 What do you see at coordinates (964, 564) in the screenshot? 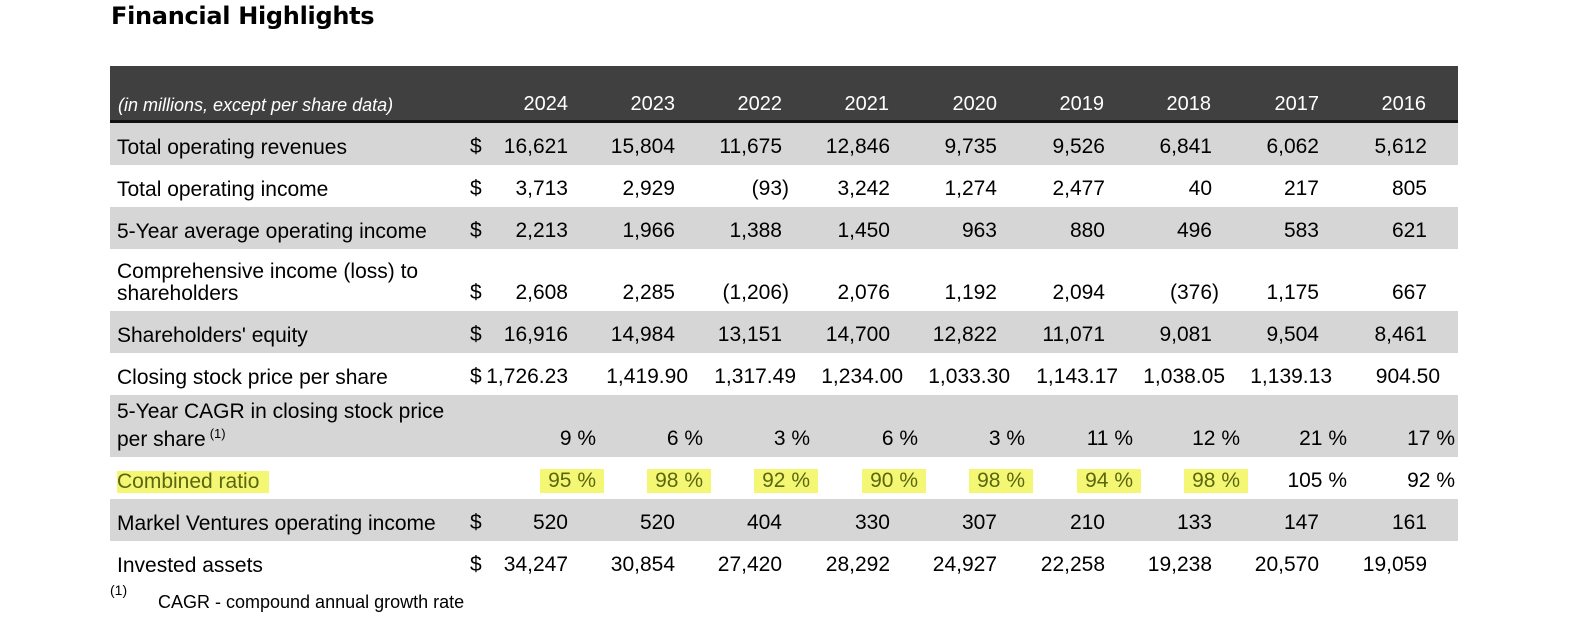
I see `cell-value: 24,927` at bounding box center [964, 564].